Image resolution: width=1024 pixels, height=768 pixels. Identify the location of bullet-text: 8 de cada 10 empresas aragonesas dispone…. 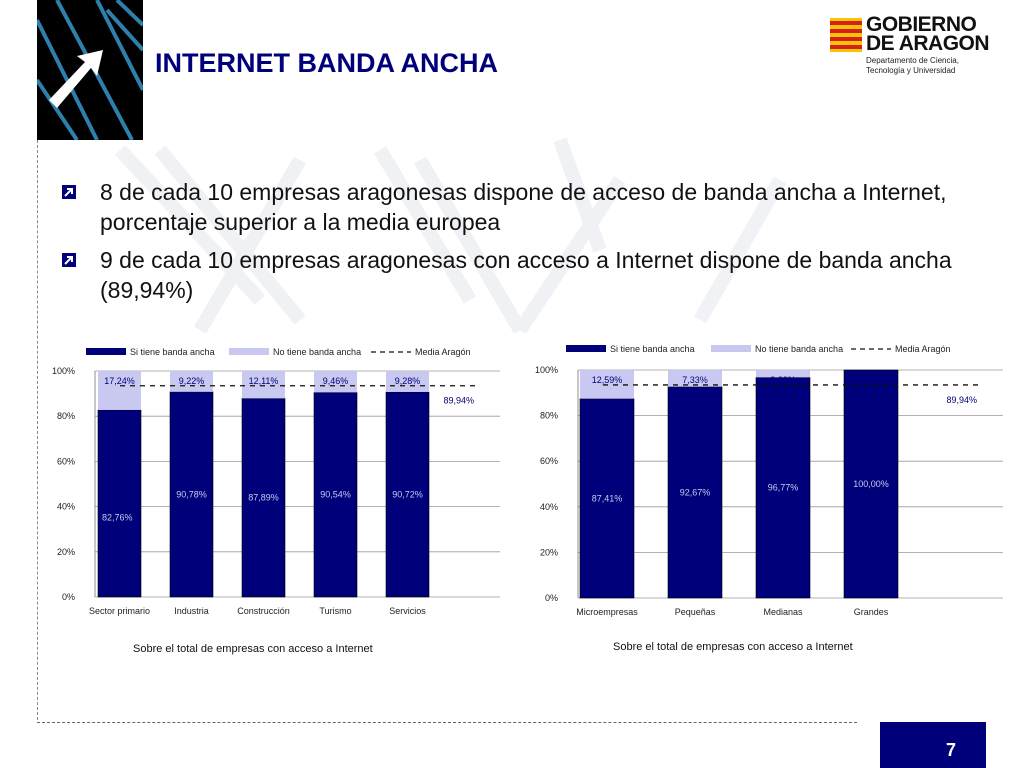
(523, 207).